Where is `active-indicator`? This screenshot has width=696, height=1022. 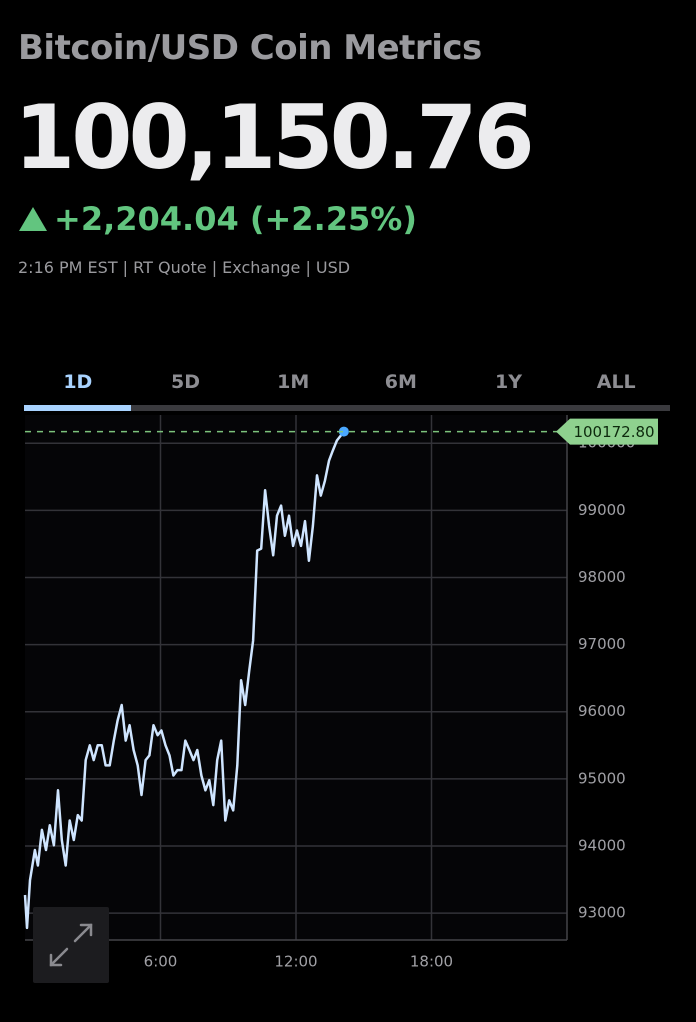 active-indicator is located at coordinates (77, 408).